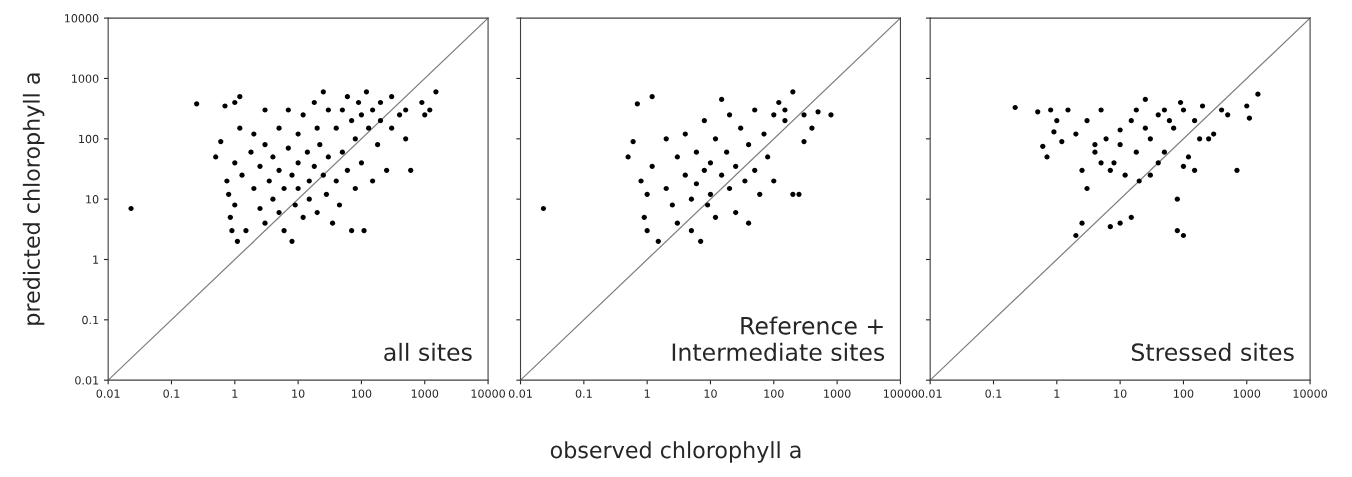  What do you see at coordinates (33, 199) in the screenshot?
I see `y-axis-title: predicted chlorophyll a` at bounding box center [33, 199].